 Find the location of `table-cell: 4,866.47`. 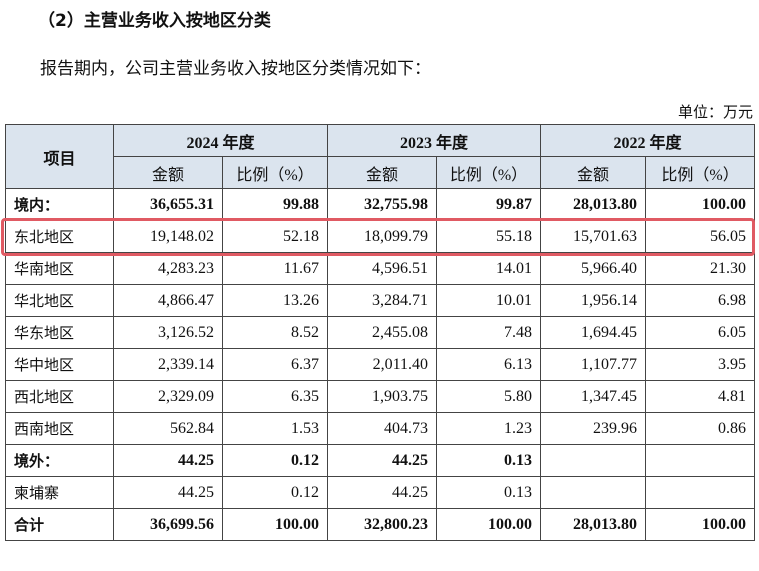

table-cell: 4,866.47 is located at coordinates (168, 300).